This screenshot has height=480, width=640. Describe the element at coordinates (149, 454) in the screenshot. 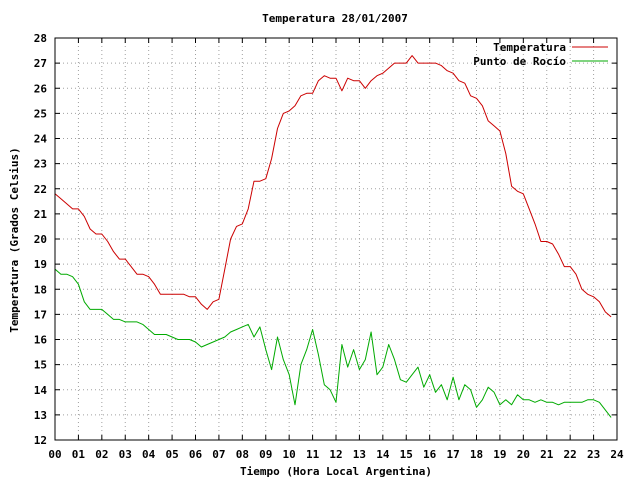

I see `x-tick-label: 04` at that location.